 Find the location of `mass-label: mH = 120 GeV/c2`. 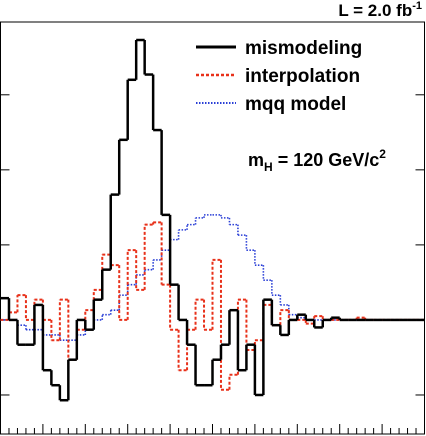

mass-label: mH = 120 GeV/c2 is located at coordinates (317, 160).